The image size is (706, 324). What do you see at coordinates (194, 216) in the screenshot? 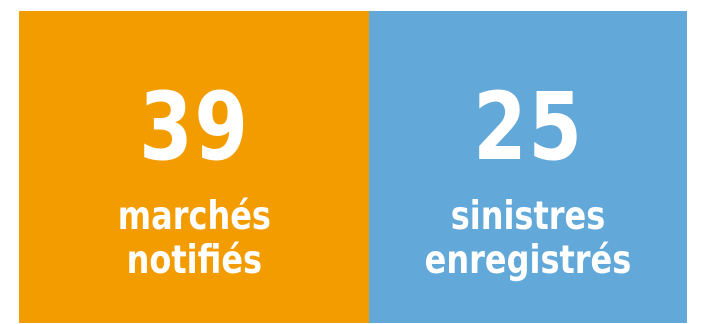
I see `stat-label-marches-line-1: marchés` at bounding box center [194, 216].